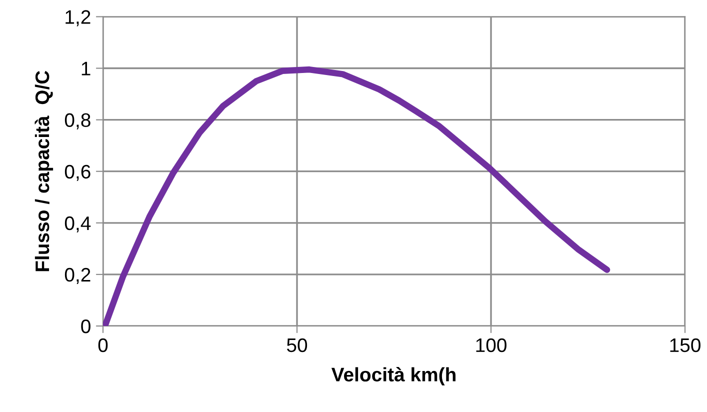  I want to click on y-tick-label: 0,6, so click(77, 172).